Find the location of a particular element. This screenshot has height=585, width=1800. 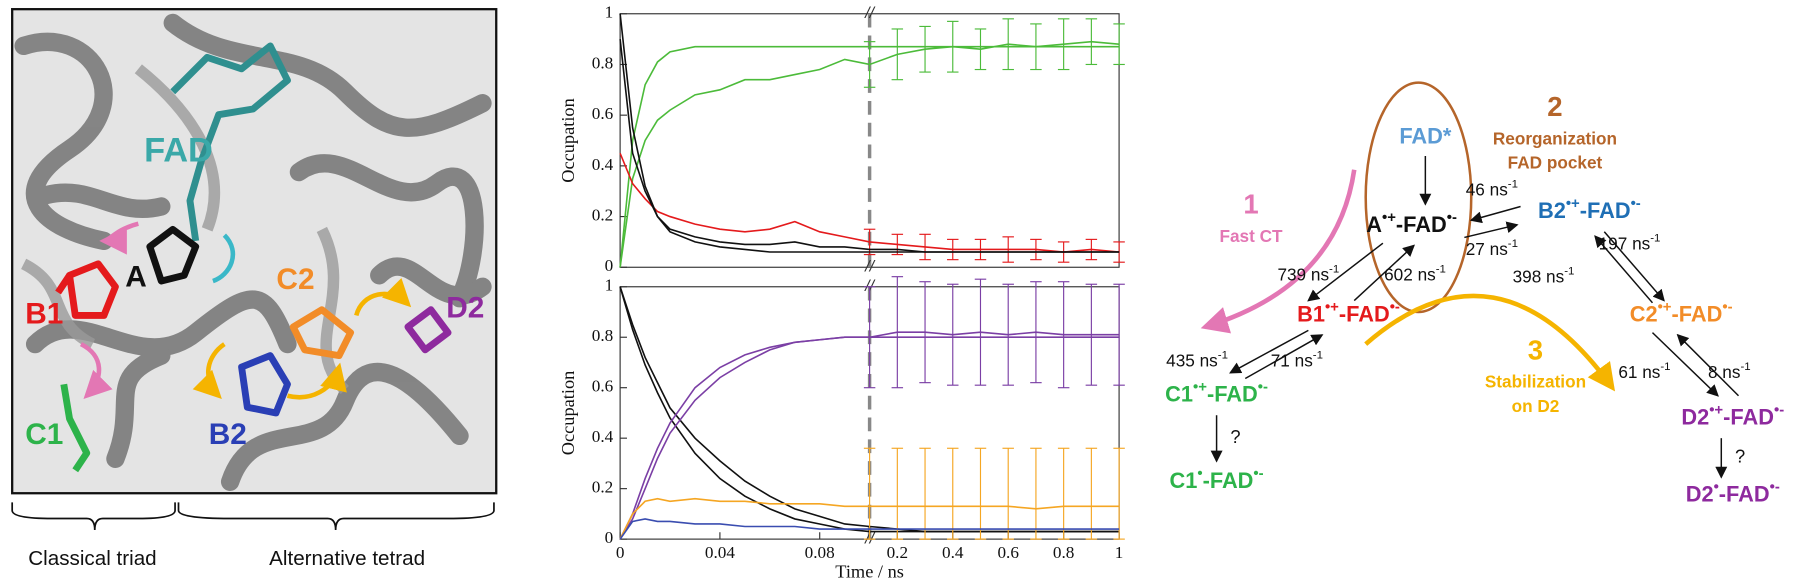

y-tick-label: 1 is located at coordinates (609, 12).